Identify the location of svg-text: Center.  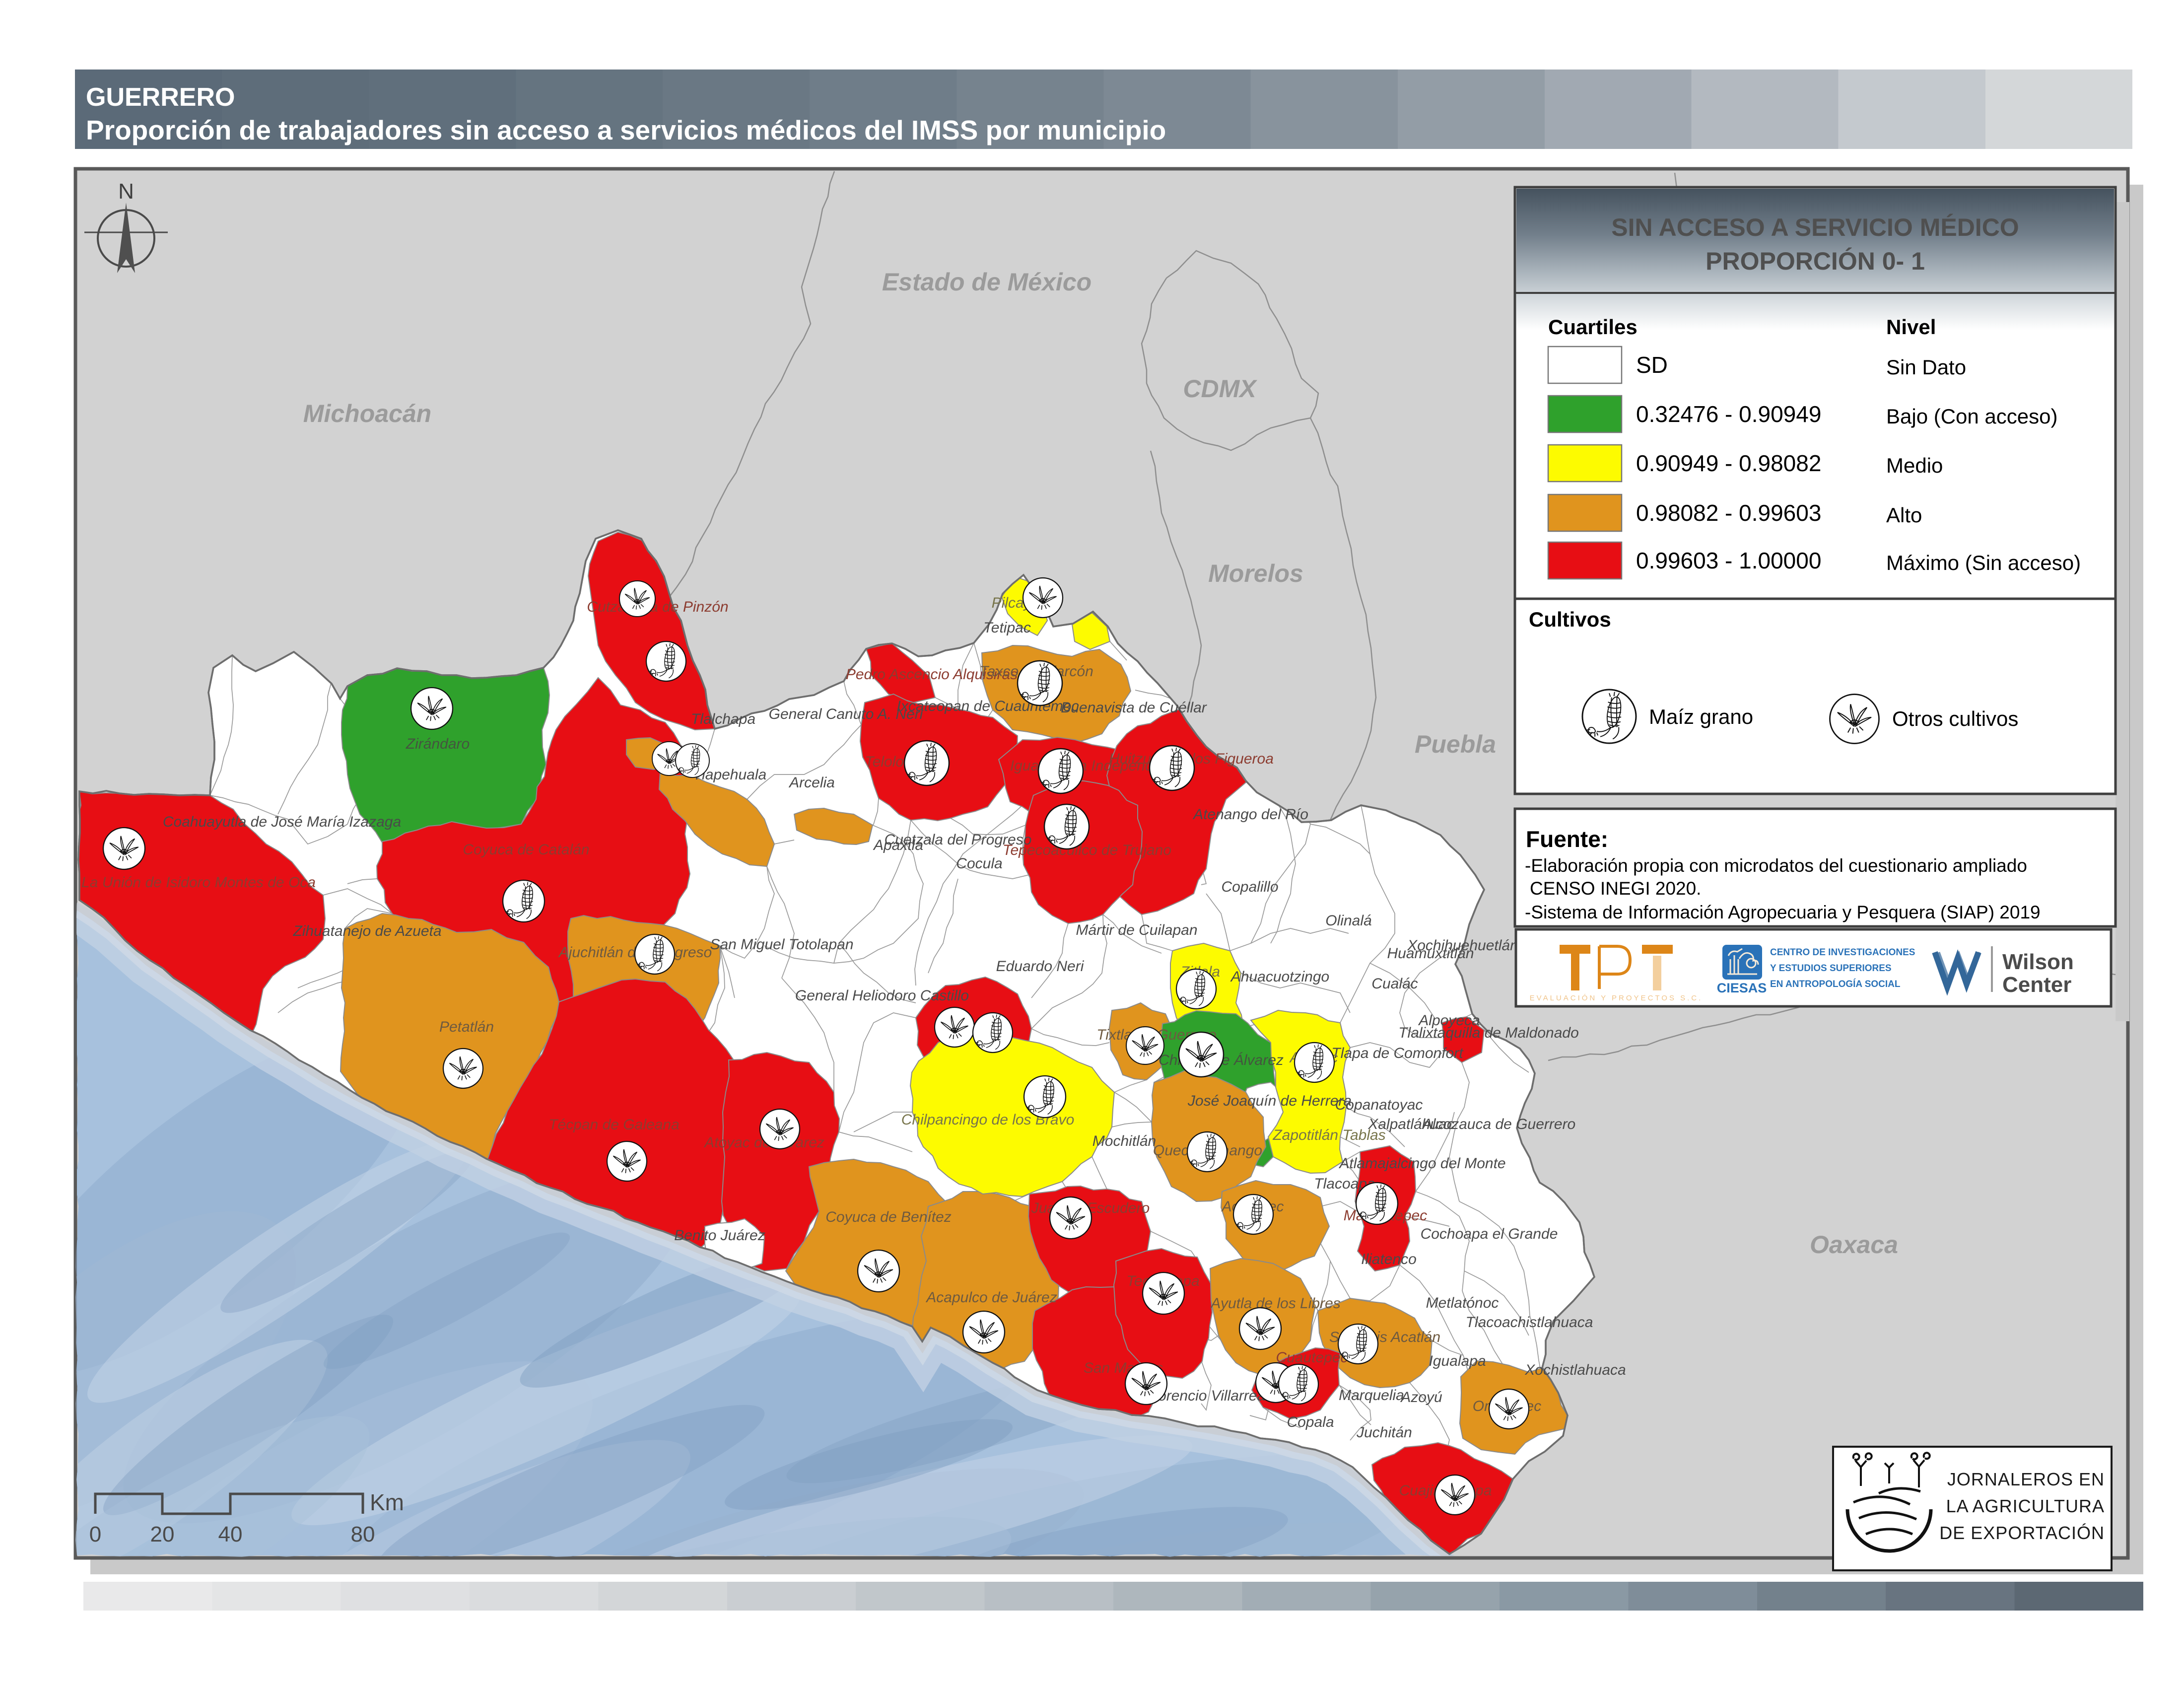
(2036, 985).